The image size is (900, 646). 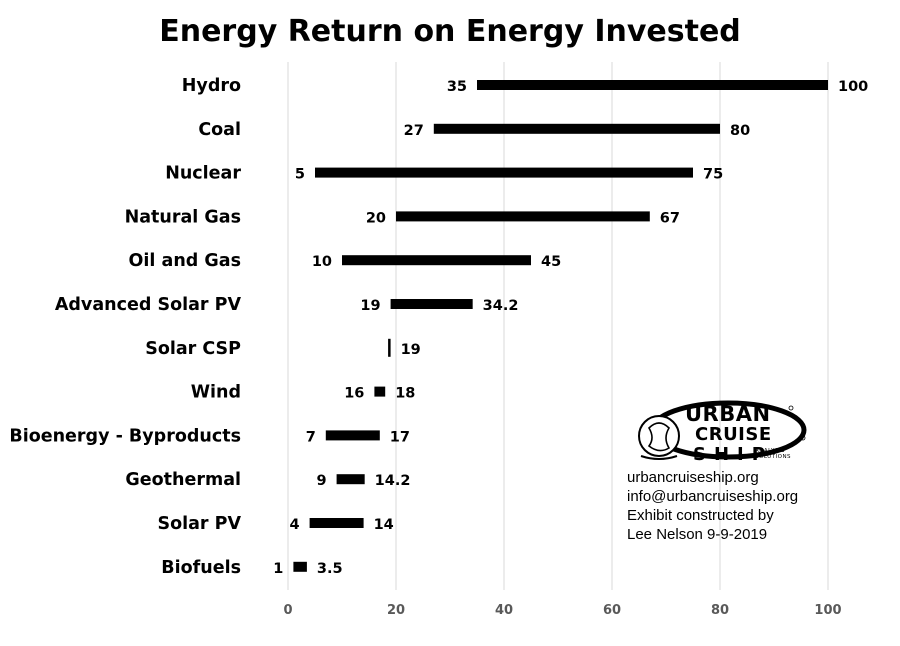 What do you see at coordinates (287, 610) in the screenshot?
I see `x-tick-label: 0` at bounding box center [287, 610].